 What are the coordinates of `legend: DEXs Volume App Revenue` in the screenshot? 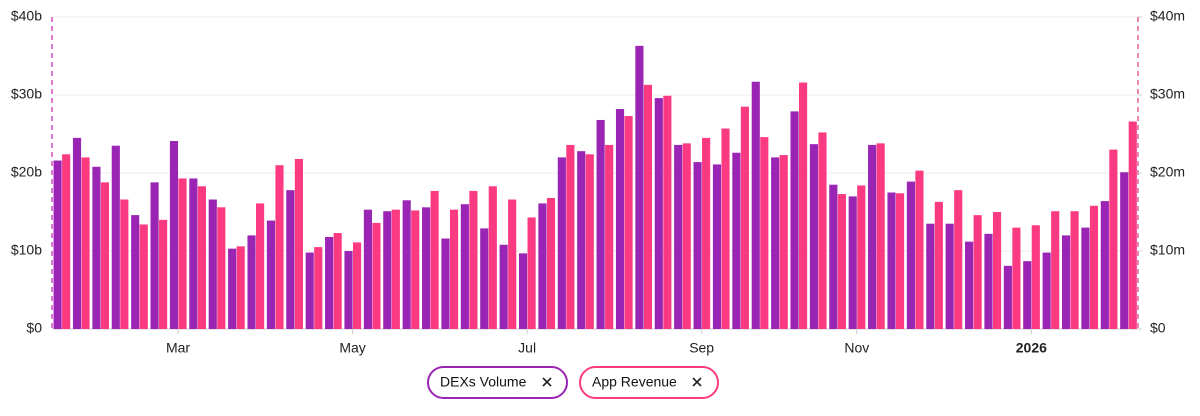 It's located at (573, 382).